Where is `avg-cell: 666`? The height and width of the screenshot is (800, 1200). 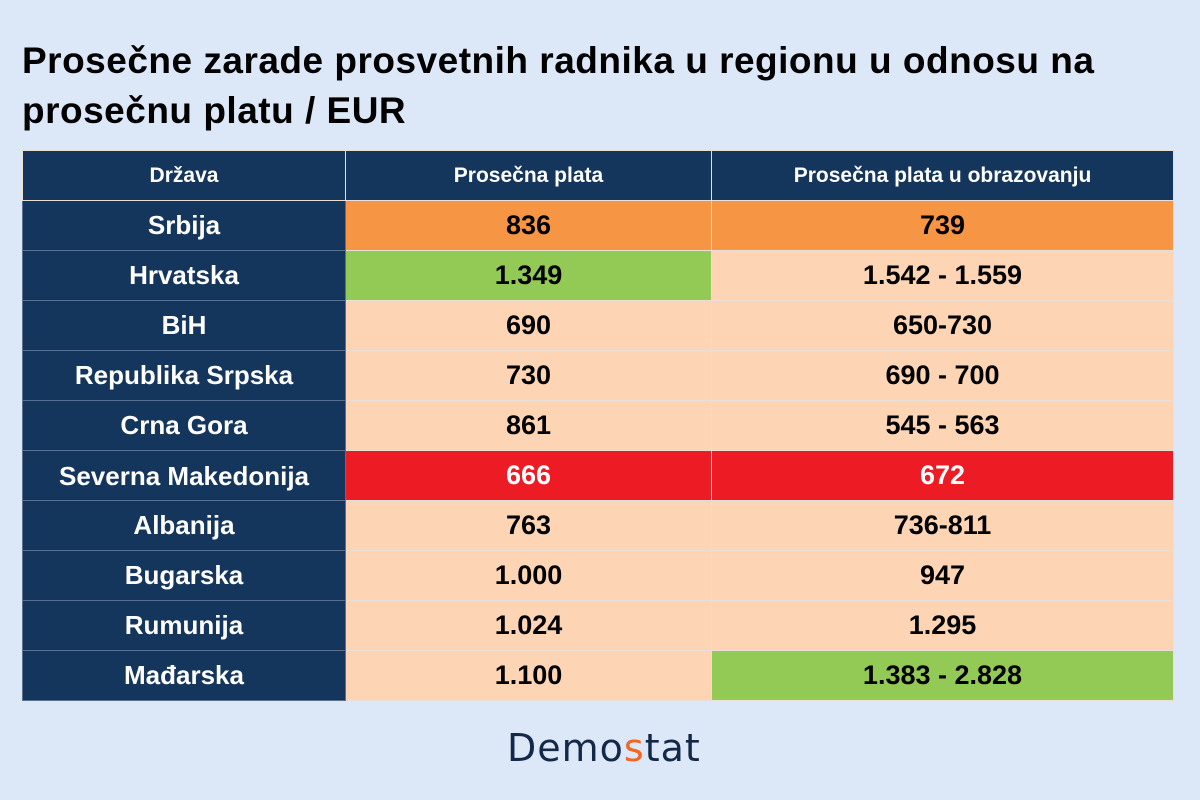 avg-cell: 666 is located at coordinates (528, 475).